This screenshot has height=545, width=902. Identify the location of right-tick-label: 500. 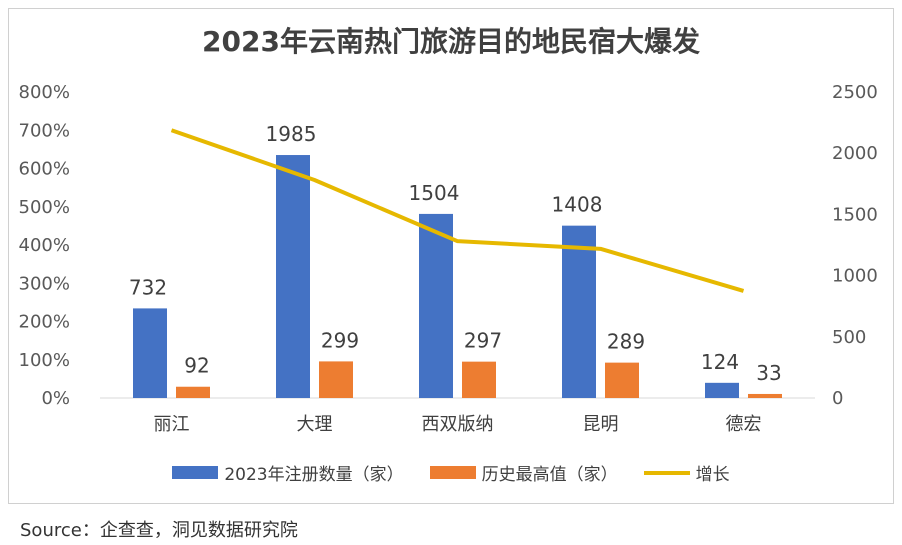
(849, 337).